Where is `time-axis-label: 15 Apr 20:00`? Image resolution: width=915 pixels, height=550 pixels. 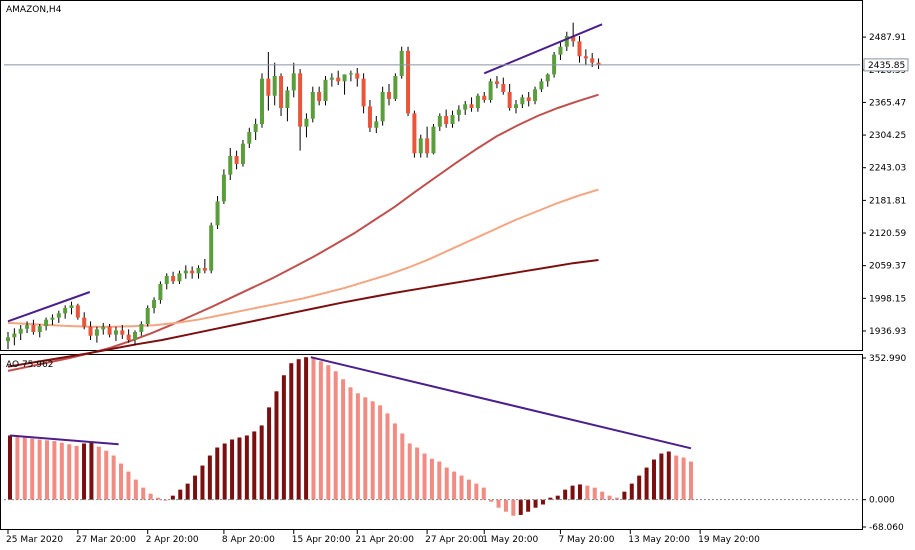
time-axis-label: 15 Apr 20:00 is located at coordinates (321, 540).